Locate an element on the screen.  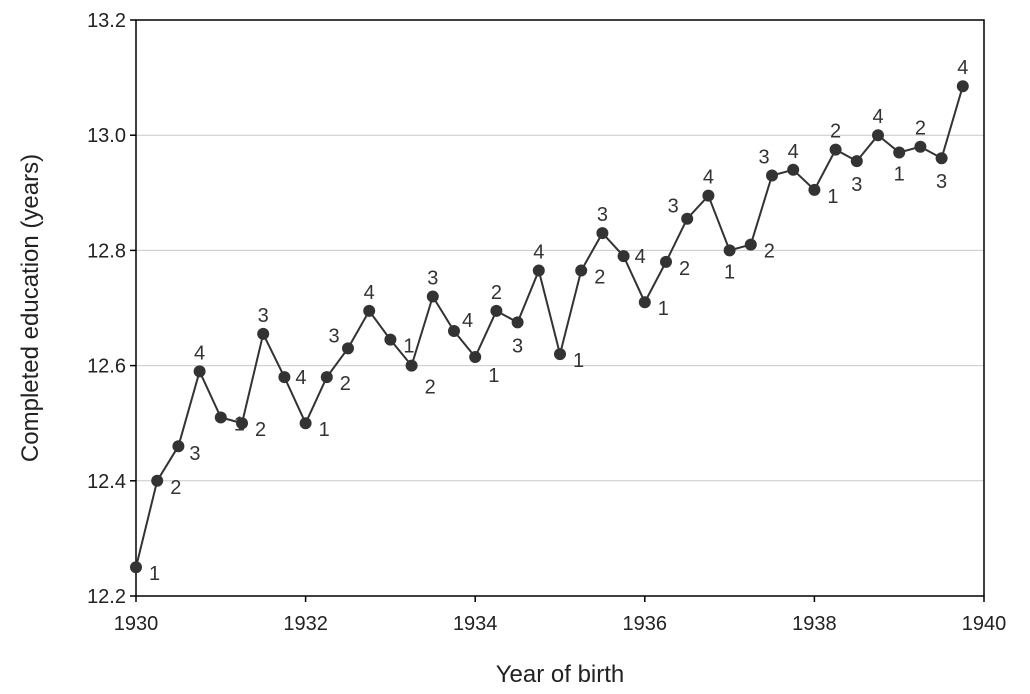
y-tick-label: 13.0 is located at coordinates (106, 136).